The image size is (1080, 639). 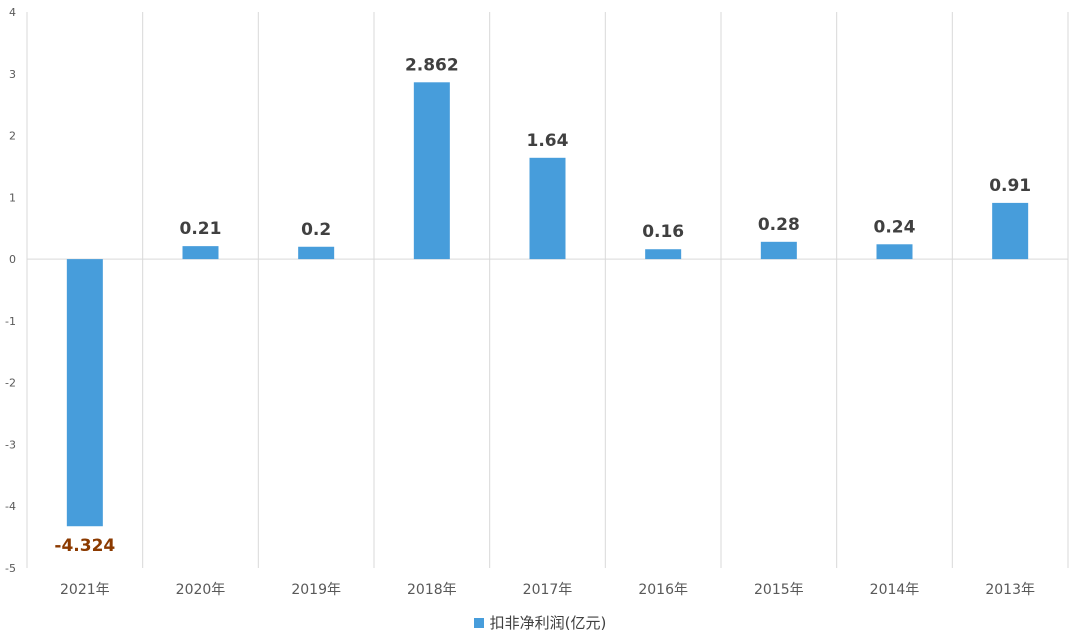 I want to click on data-label: 0.24, so click(x=895, y=227).